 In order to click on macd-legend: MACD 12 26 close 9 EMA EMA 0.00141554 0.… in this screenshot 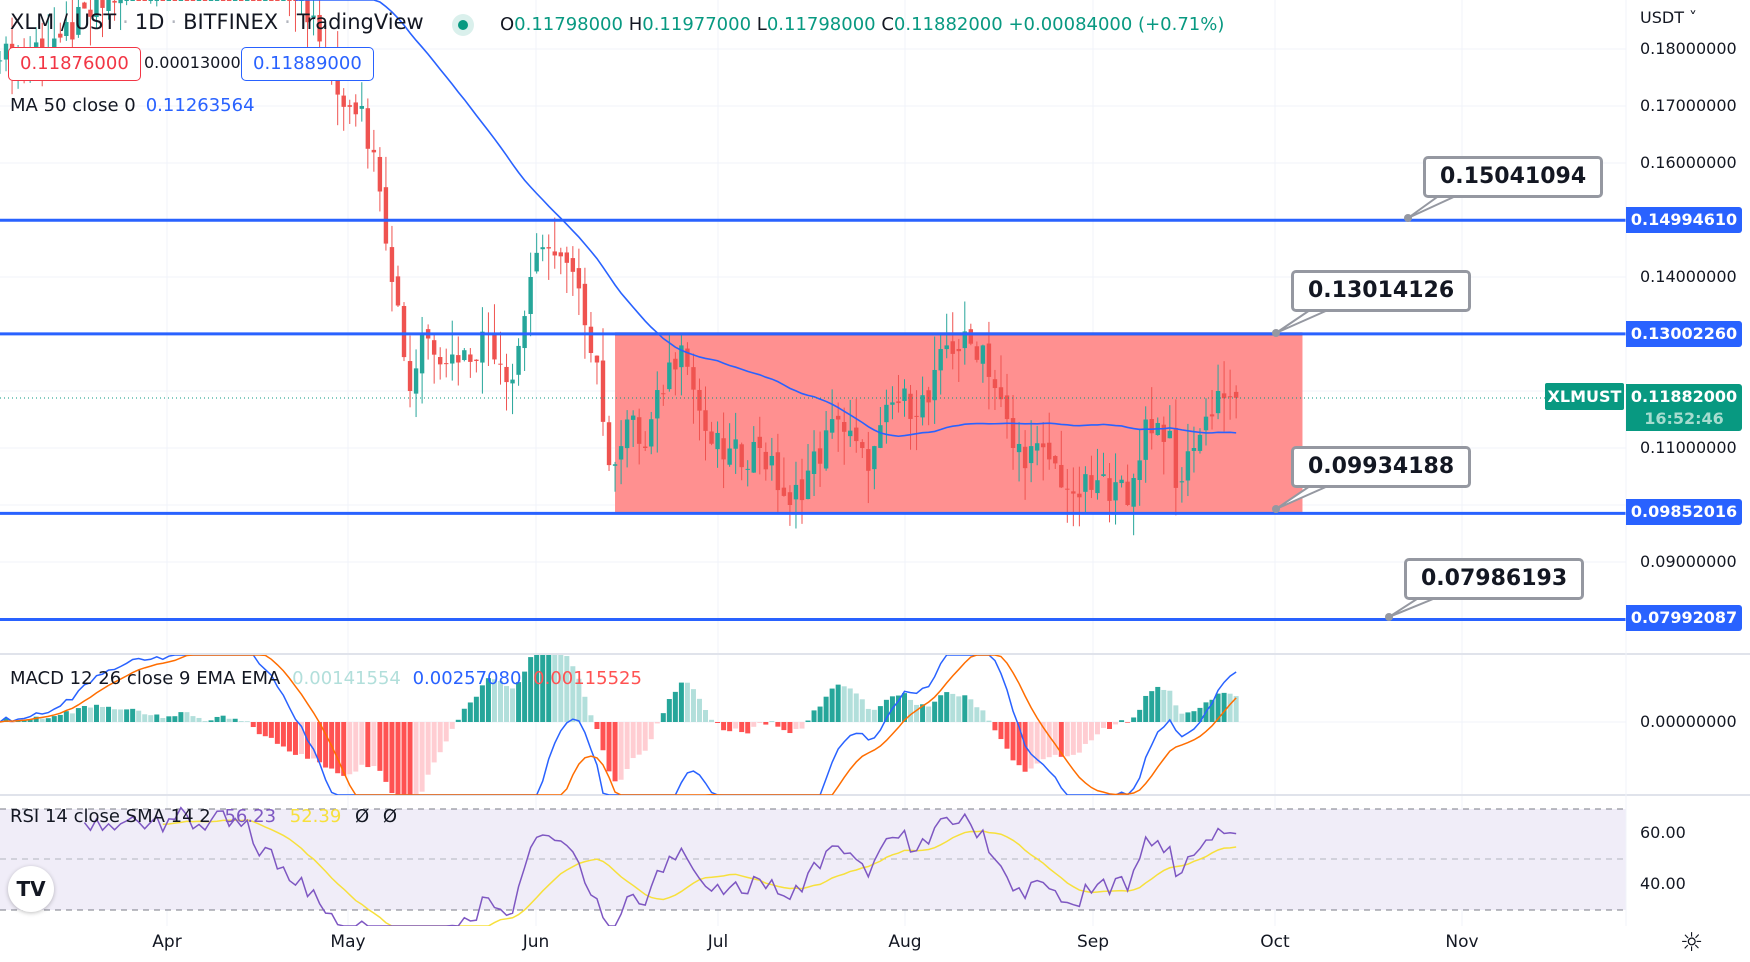, I will do `click(326, 678)`.